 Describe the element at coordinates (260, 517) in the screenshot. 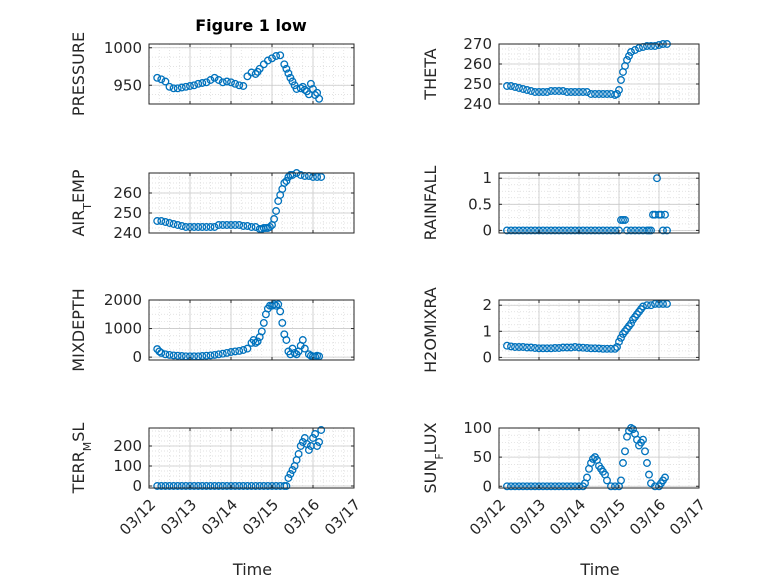

I see `x-tick-label: 03/15` at that location.